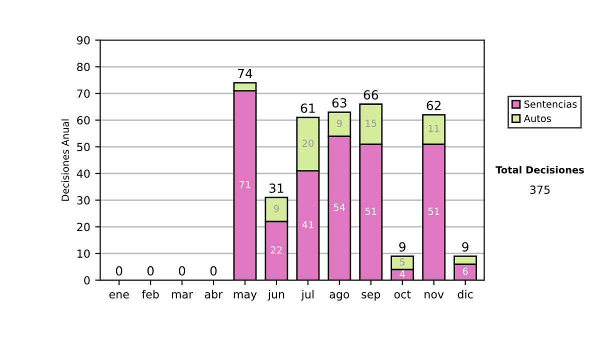  I want to click on x-tick-label: may, so click(245, 296).